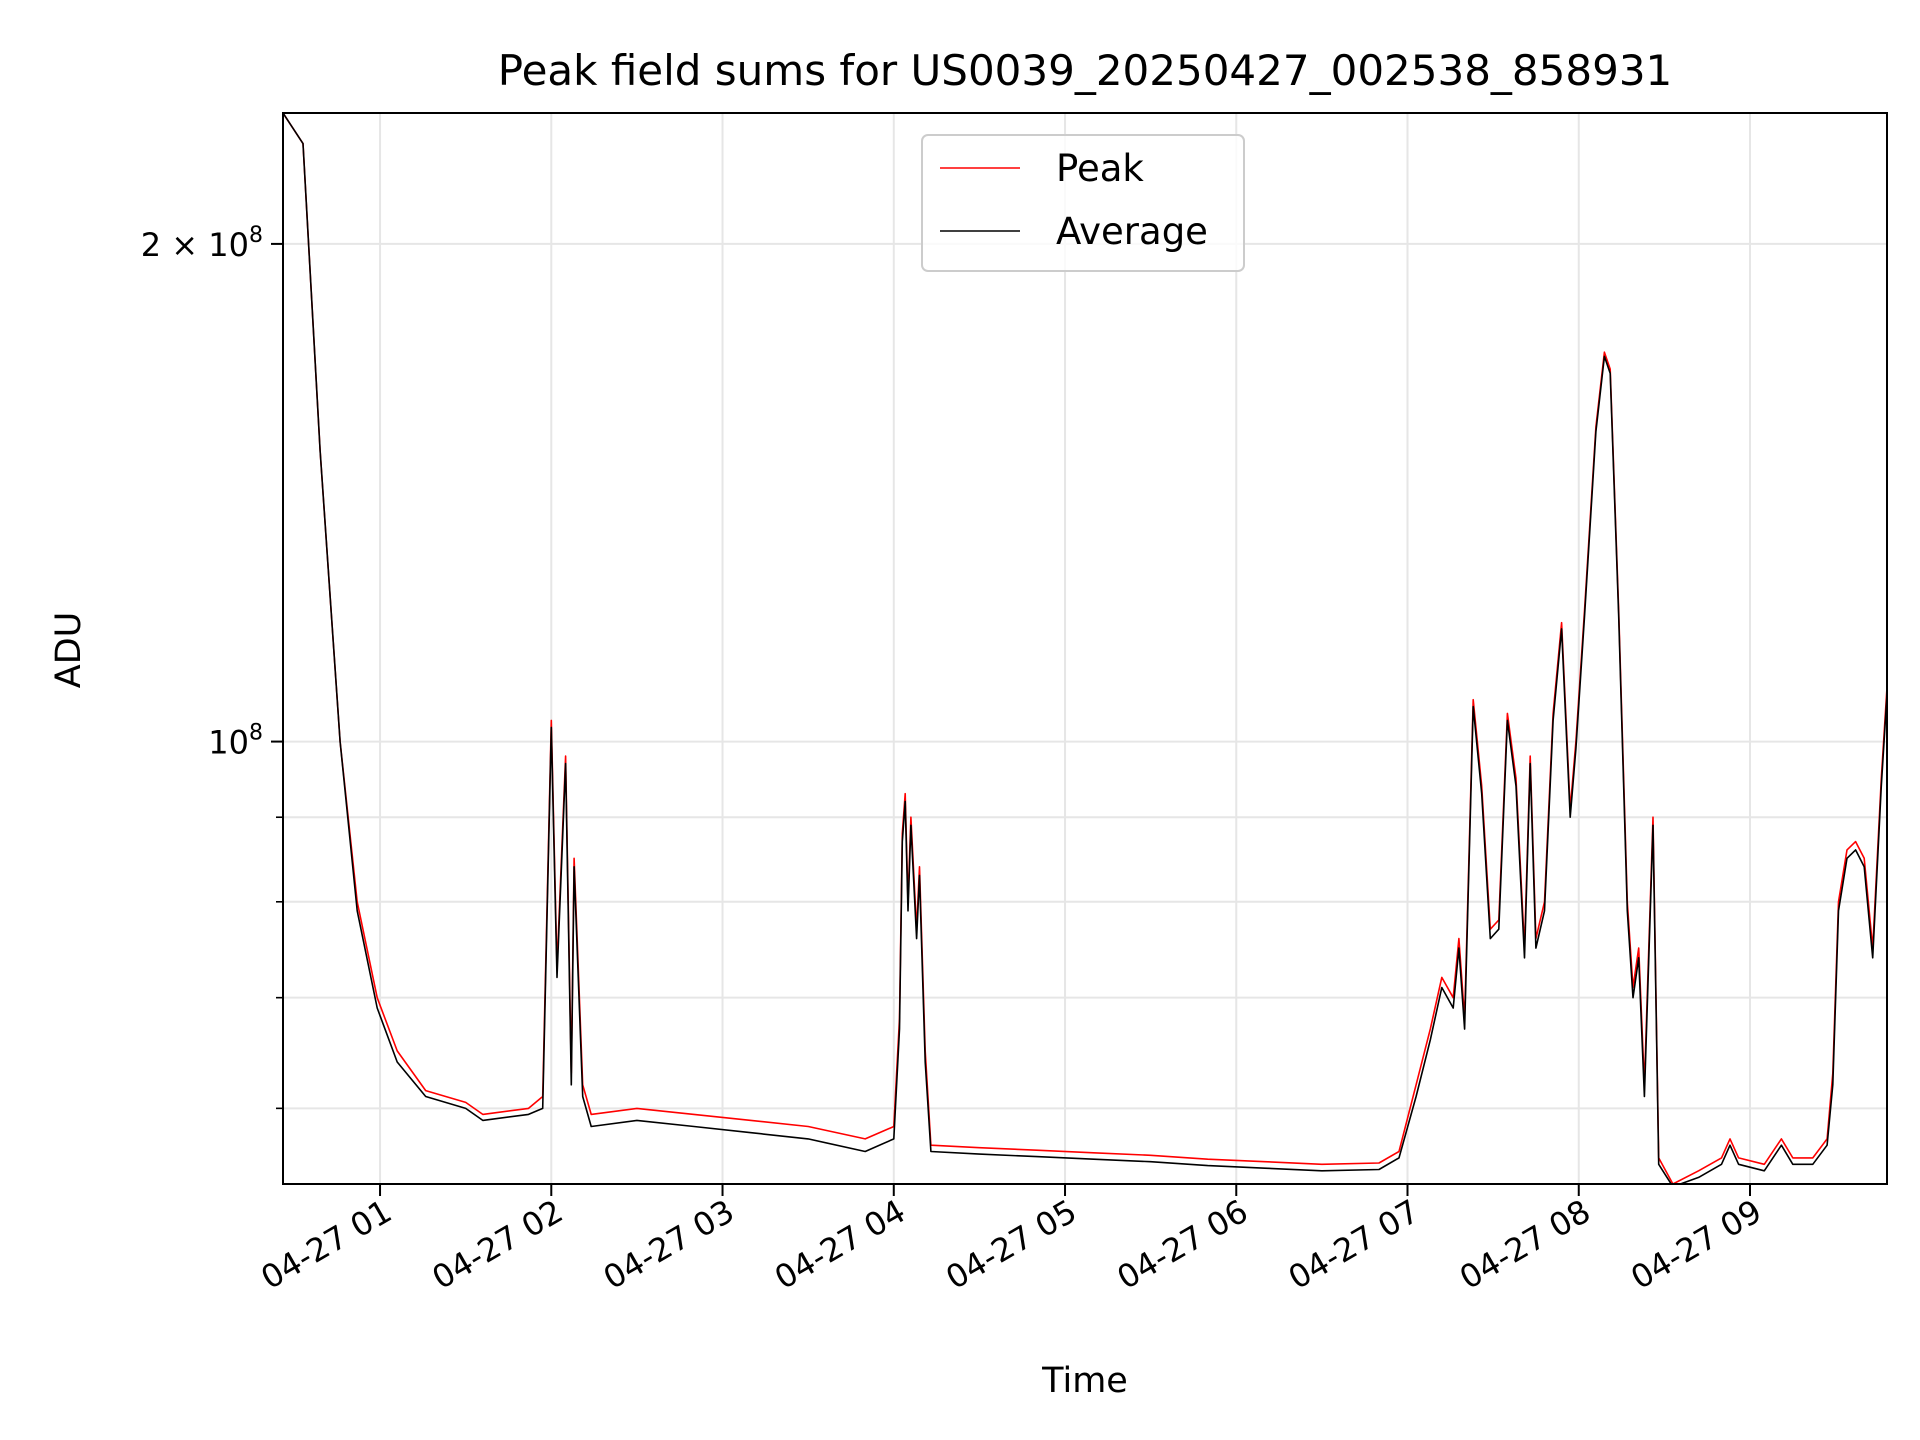 This screenshot has height=1440, width=1920. I want to click on y-tick-mantissa: 2 ×, so click(175, 245).